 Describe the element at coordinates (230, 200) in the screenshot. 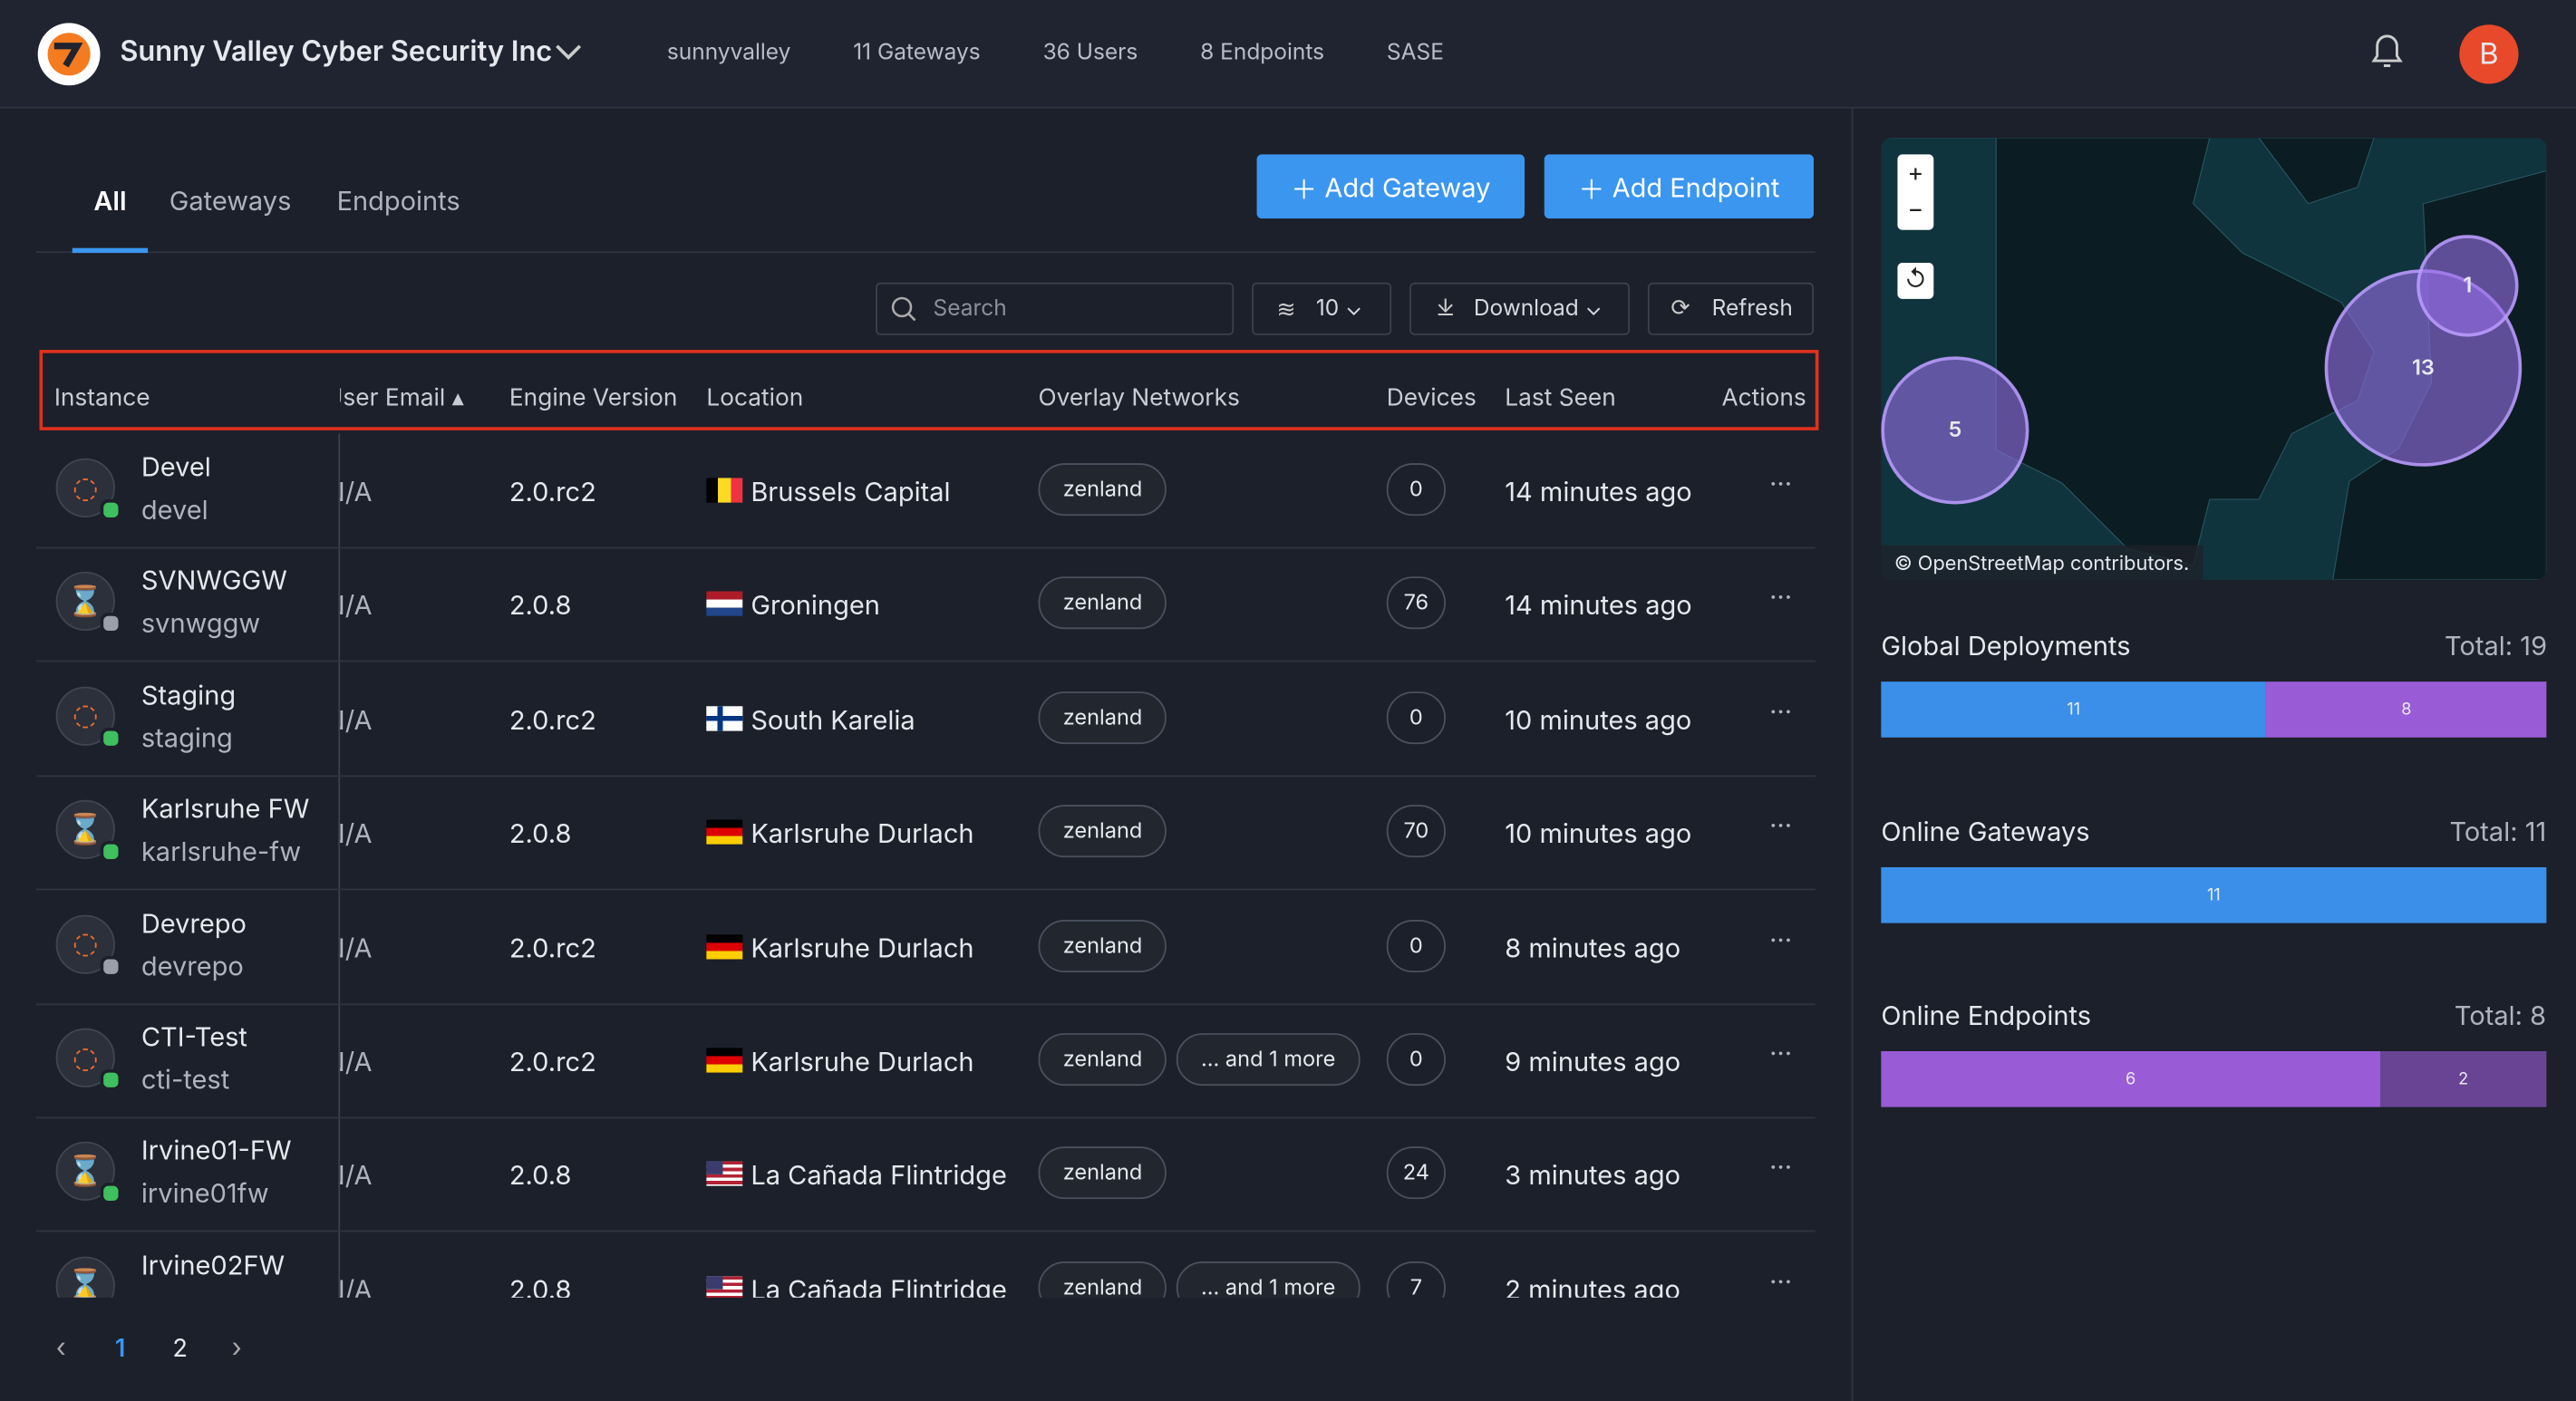

I see `tab: Gateways` at that location.